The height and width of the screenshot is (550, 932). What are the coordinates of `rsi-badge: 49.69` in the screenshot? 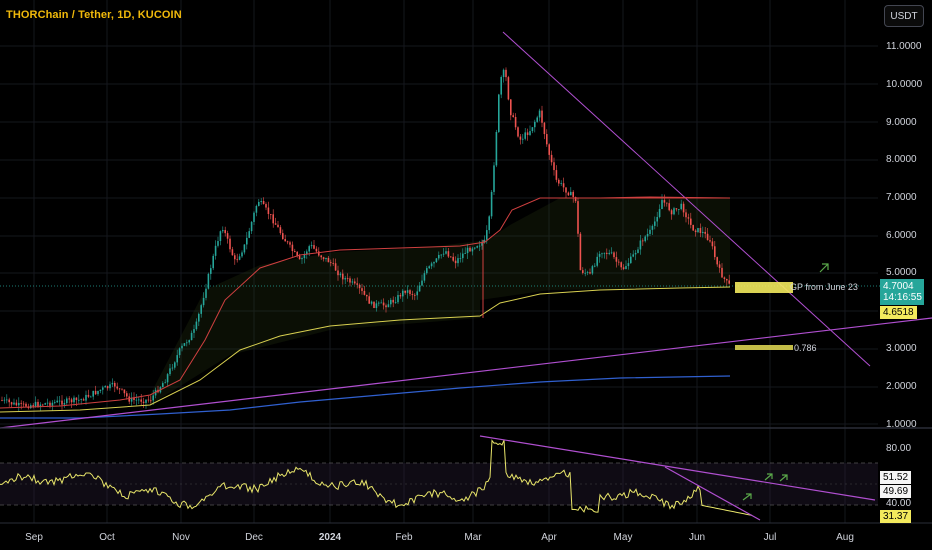 It's located at (896, 491).